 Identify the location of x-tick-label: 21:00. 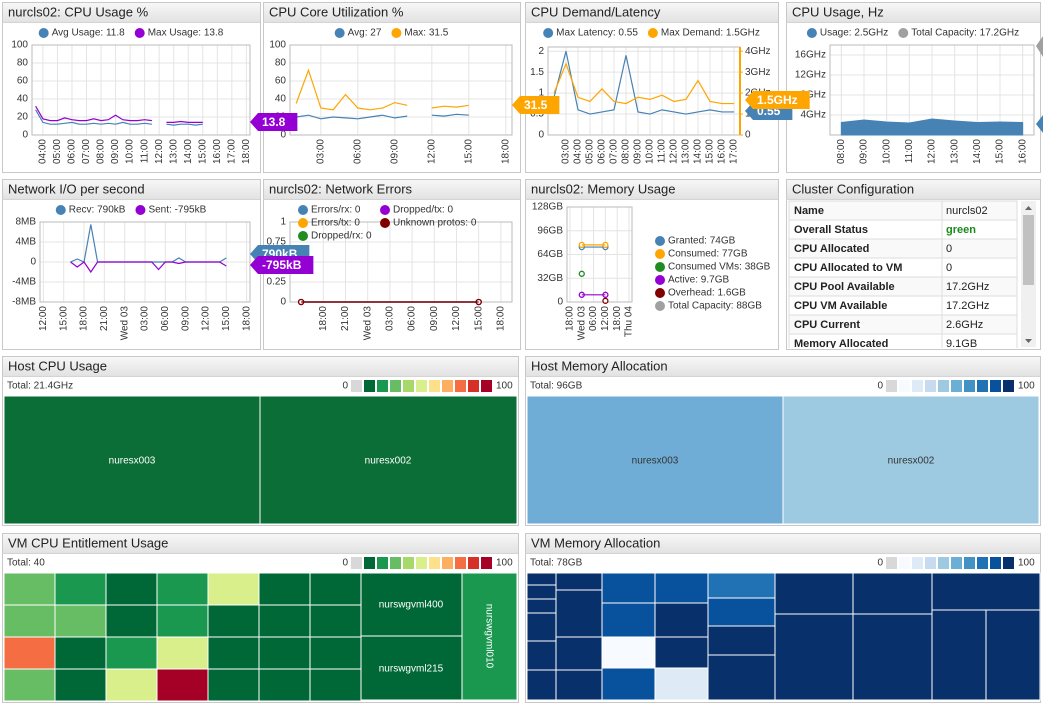
(104, 318).